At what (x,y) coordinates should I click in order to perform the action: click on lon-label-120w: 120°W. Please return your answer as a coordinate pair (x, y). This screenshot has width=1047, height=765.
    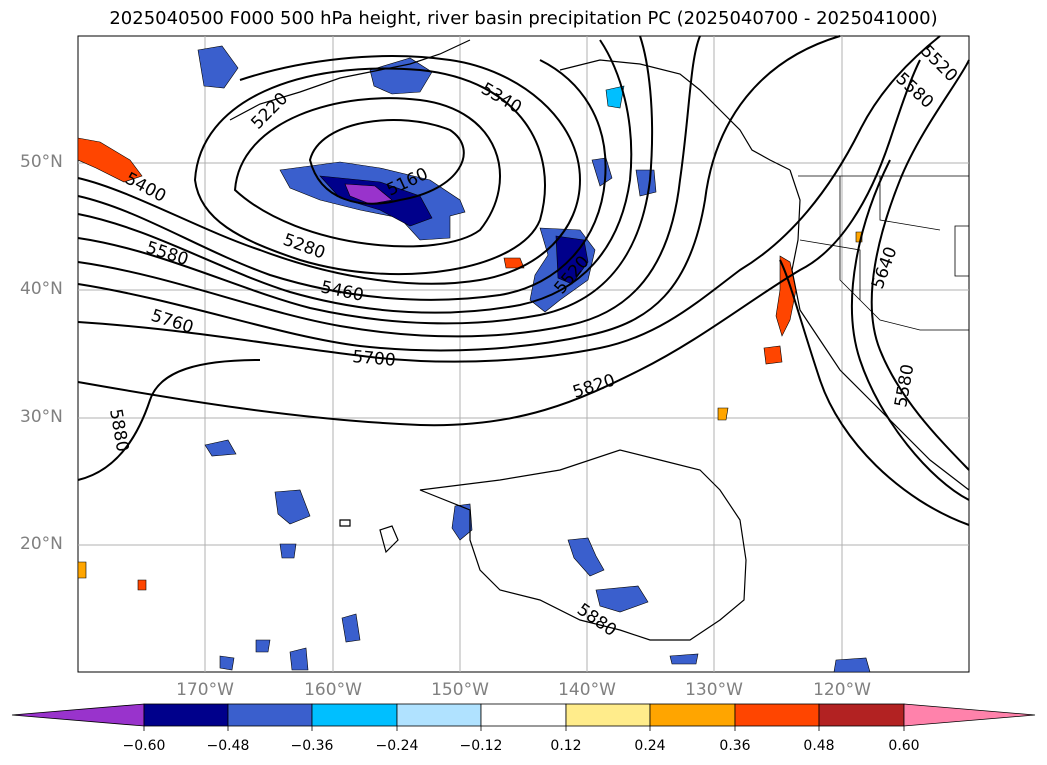
    Looking at the image, I should click on (842, 690).